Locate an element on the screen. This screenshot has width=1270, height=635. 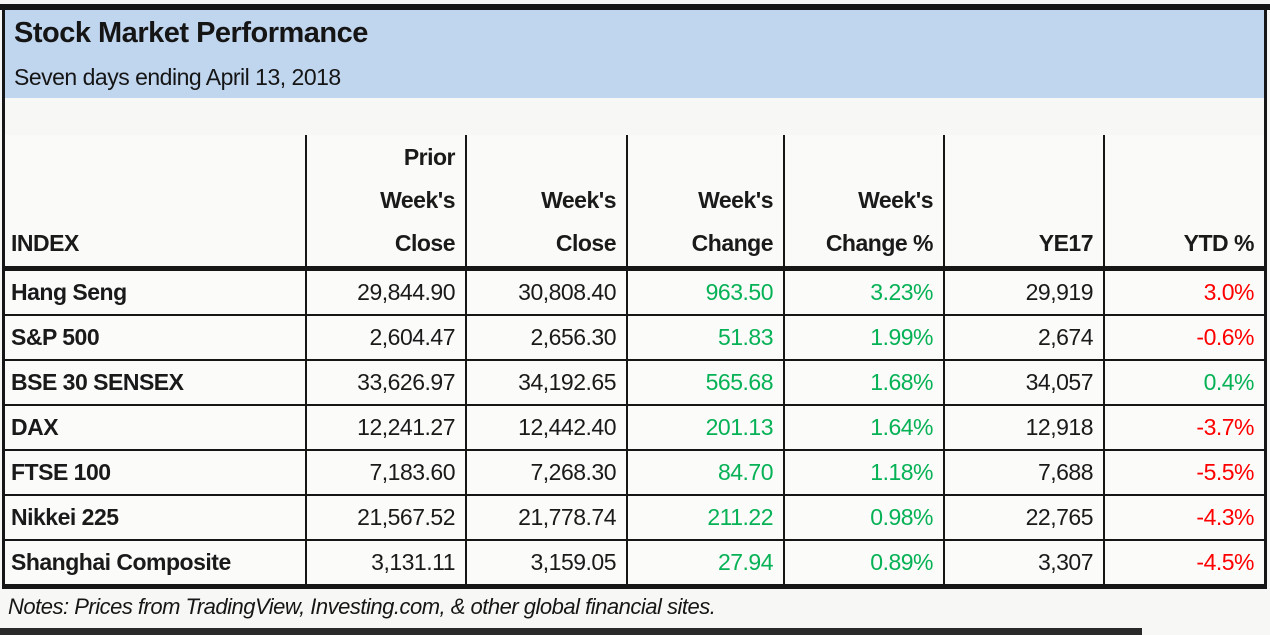
column-header-ytd-pct: YTD % is located at coordinates (1219, 243).